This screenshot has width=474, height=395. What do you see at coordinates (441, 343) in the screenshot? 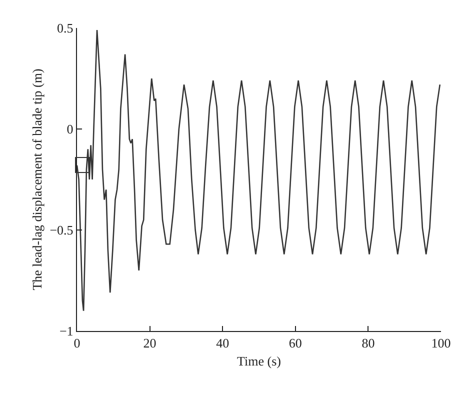
I see `x-tick-label: 100` at bounding box center [441, 343].